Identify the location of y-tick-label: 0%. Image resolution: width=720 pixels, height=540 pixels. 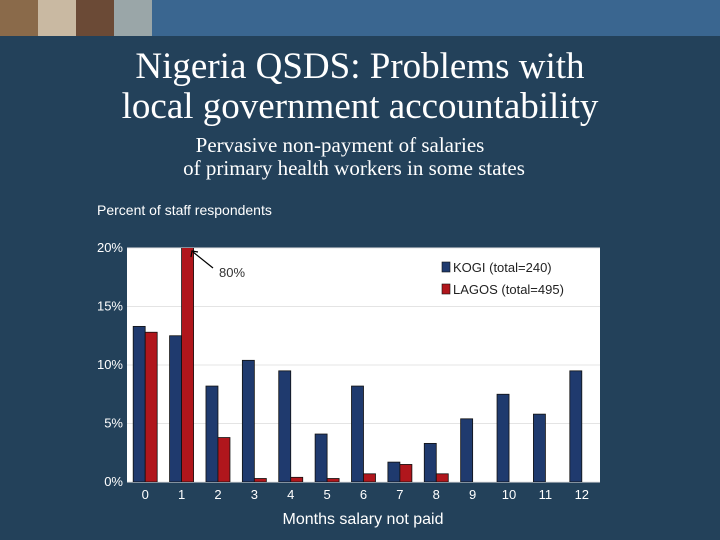
(113, 481).